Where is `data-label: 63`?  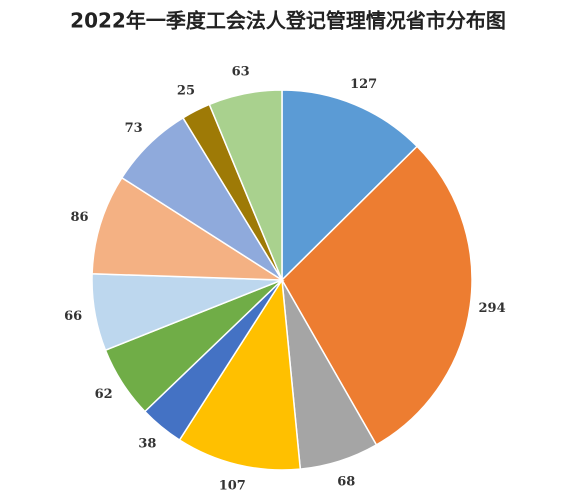 data-label: 63 is located at coordinates (241, 72).